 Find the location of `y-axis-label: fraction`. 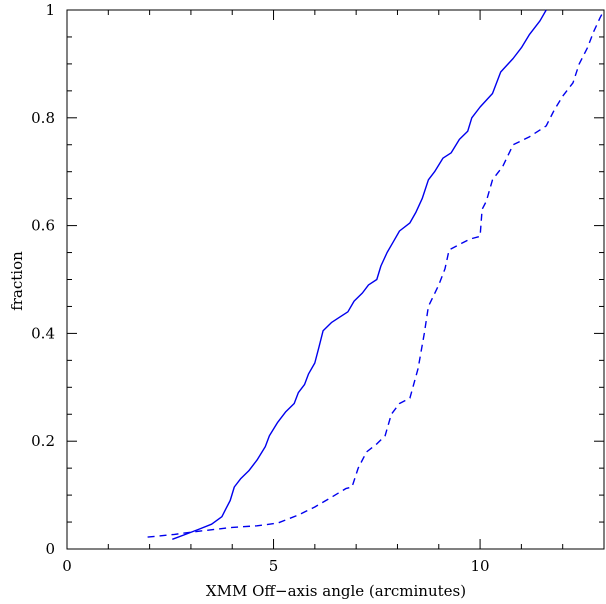

y-axis-label: fraction is located at coordinates (17, 281).